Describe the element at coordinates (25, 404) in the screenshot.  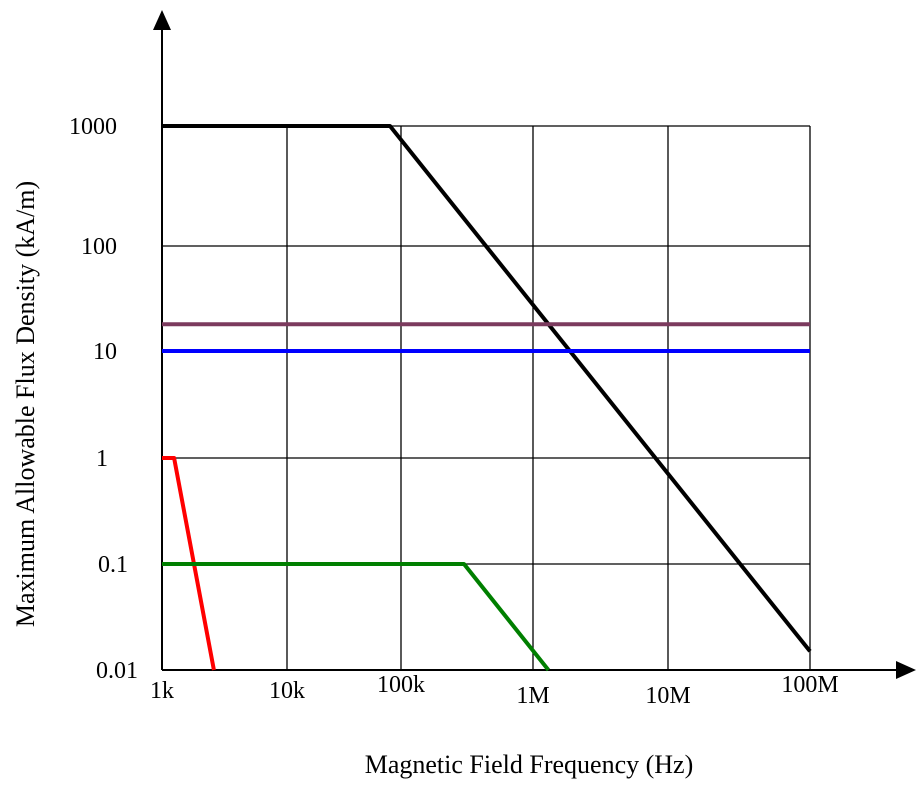
I see `y-axis-title: Maximum Allowable Flux Density (kA/m)` at that location.